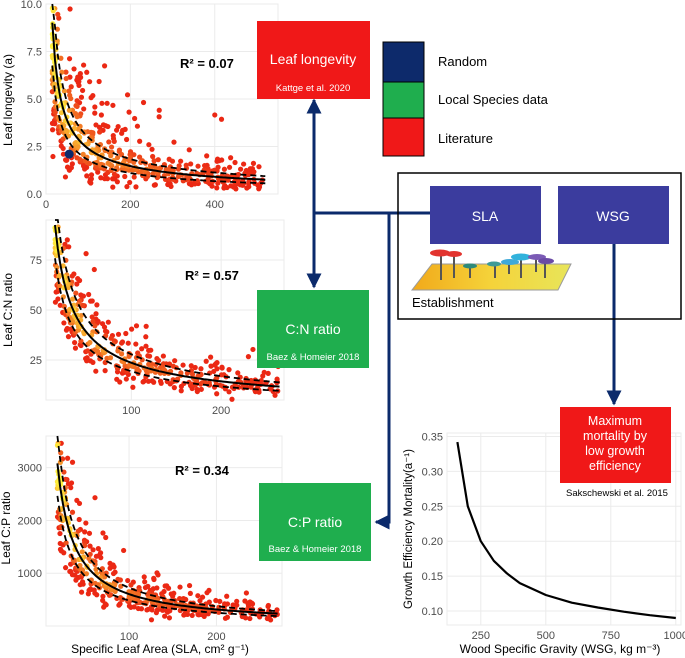 This screenshot has height=658, width=685. What do you see at coordinates (553, 536) in the screenshot?
I see `ticks-growth-efficiency: 250 500 750 1000 0.10 0.15 0.20 0.25 0.30 0.35` at bounding box center [553, 536].